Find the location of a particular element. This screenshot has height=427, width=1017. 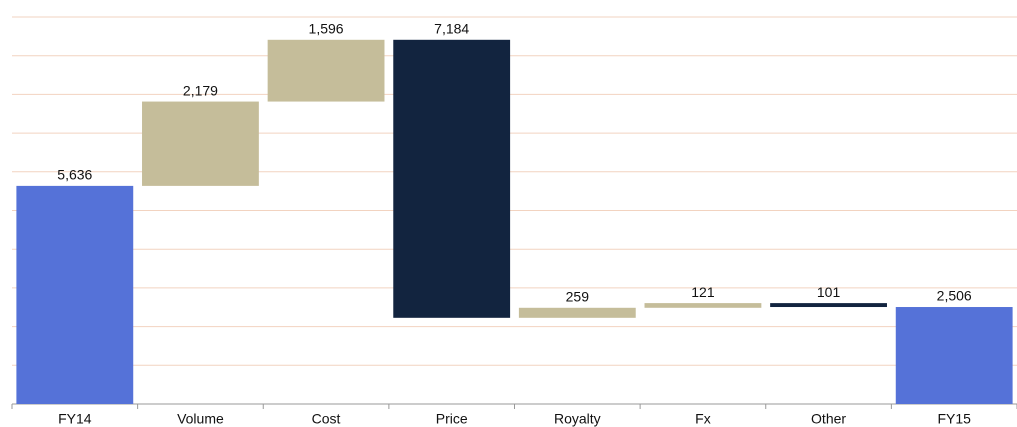

value-label: 2,506 is located at coordinates (954, 296).